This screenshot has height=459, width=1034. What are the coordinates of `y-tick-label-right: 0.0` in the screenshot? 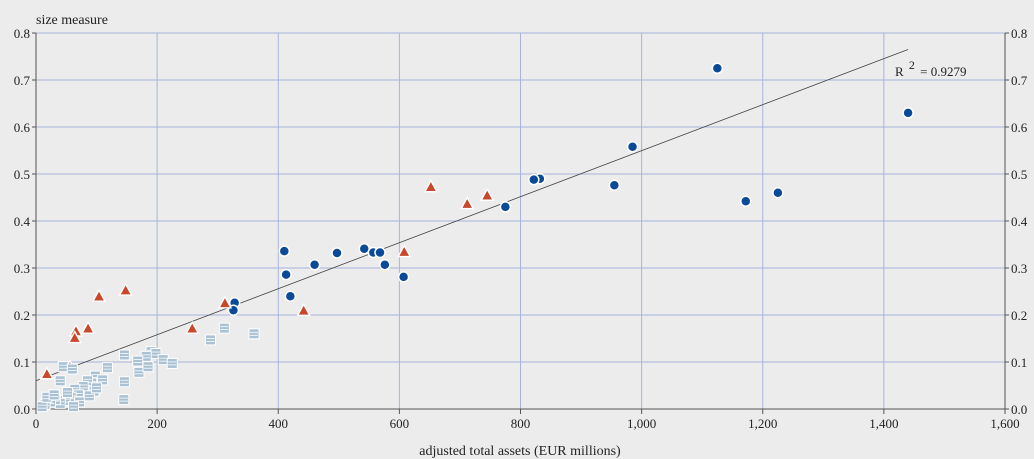 It's located at (1019, 409).